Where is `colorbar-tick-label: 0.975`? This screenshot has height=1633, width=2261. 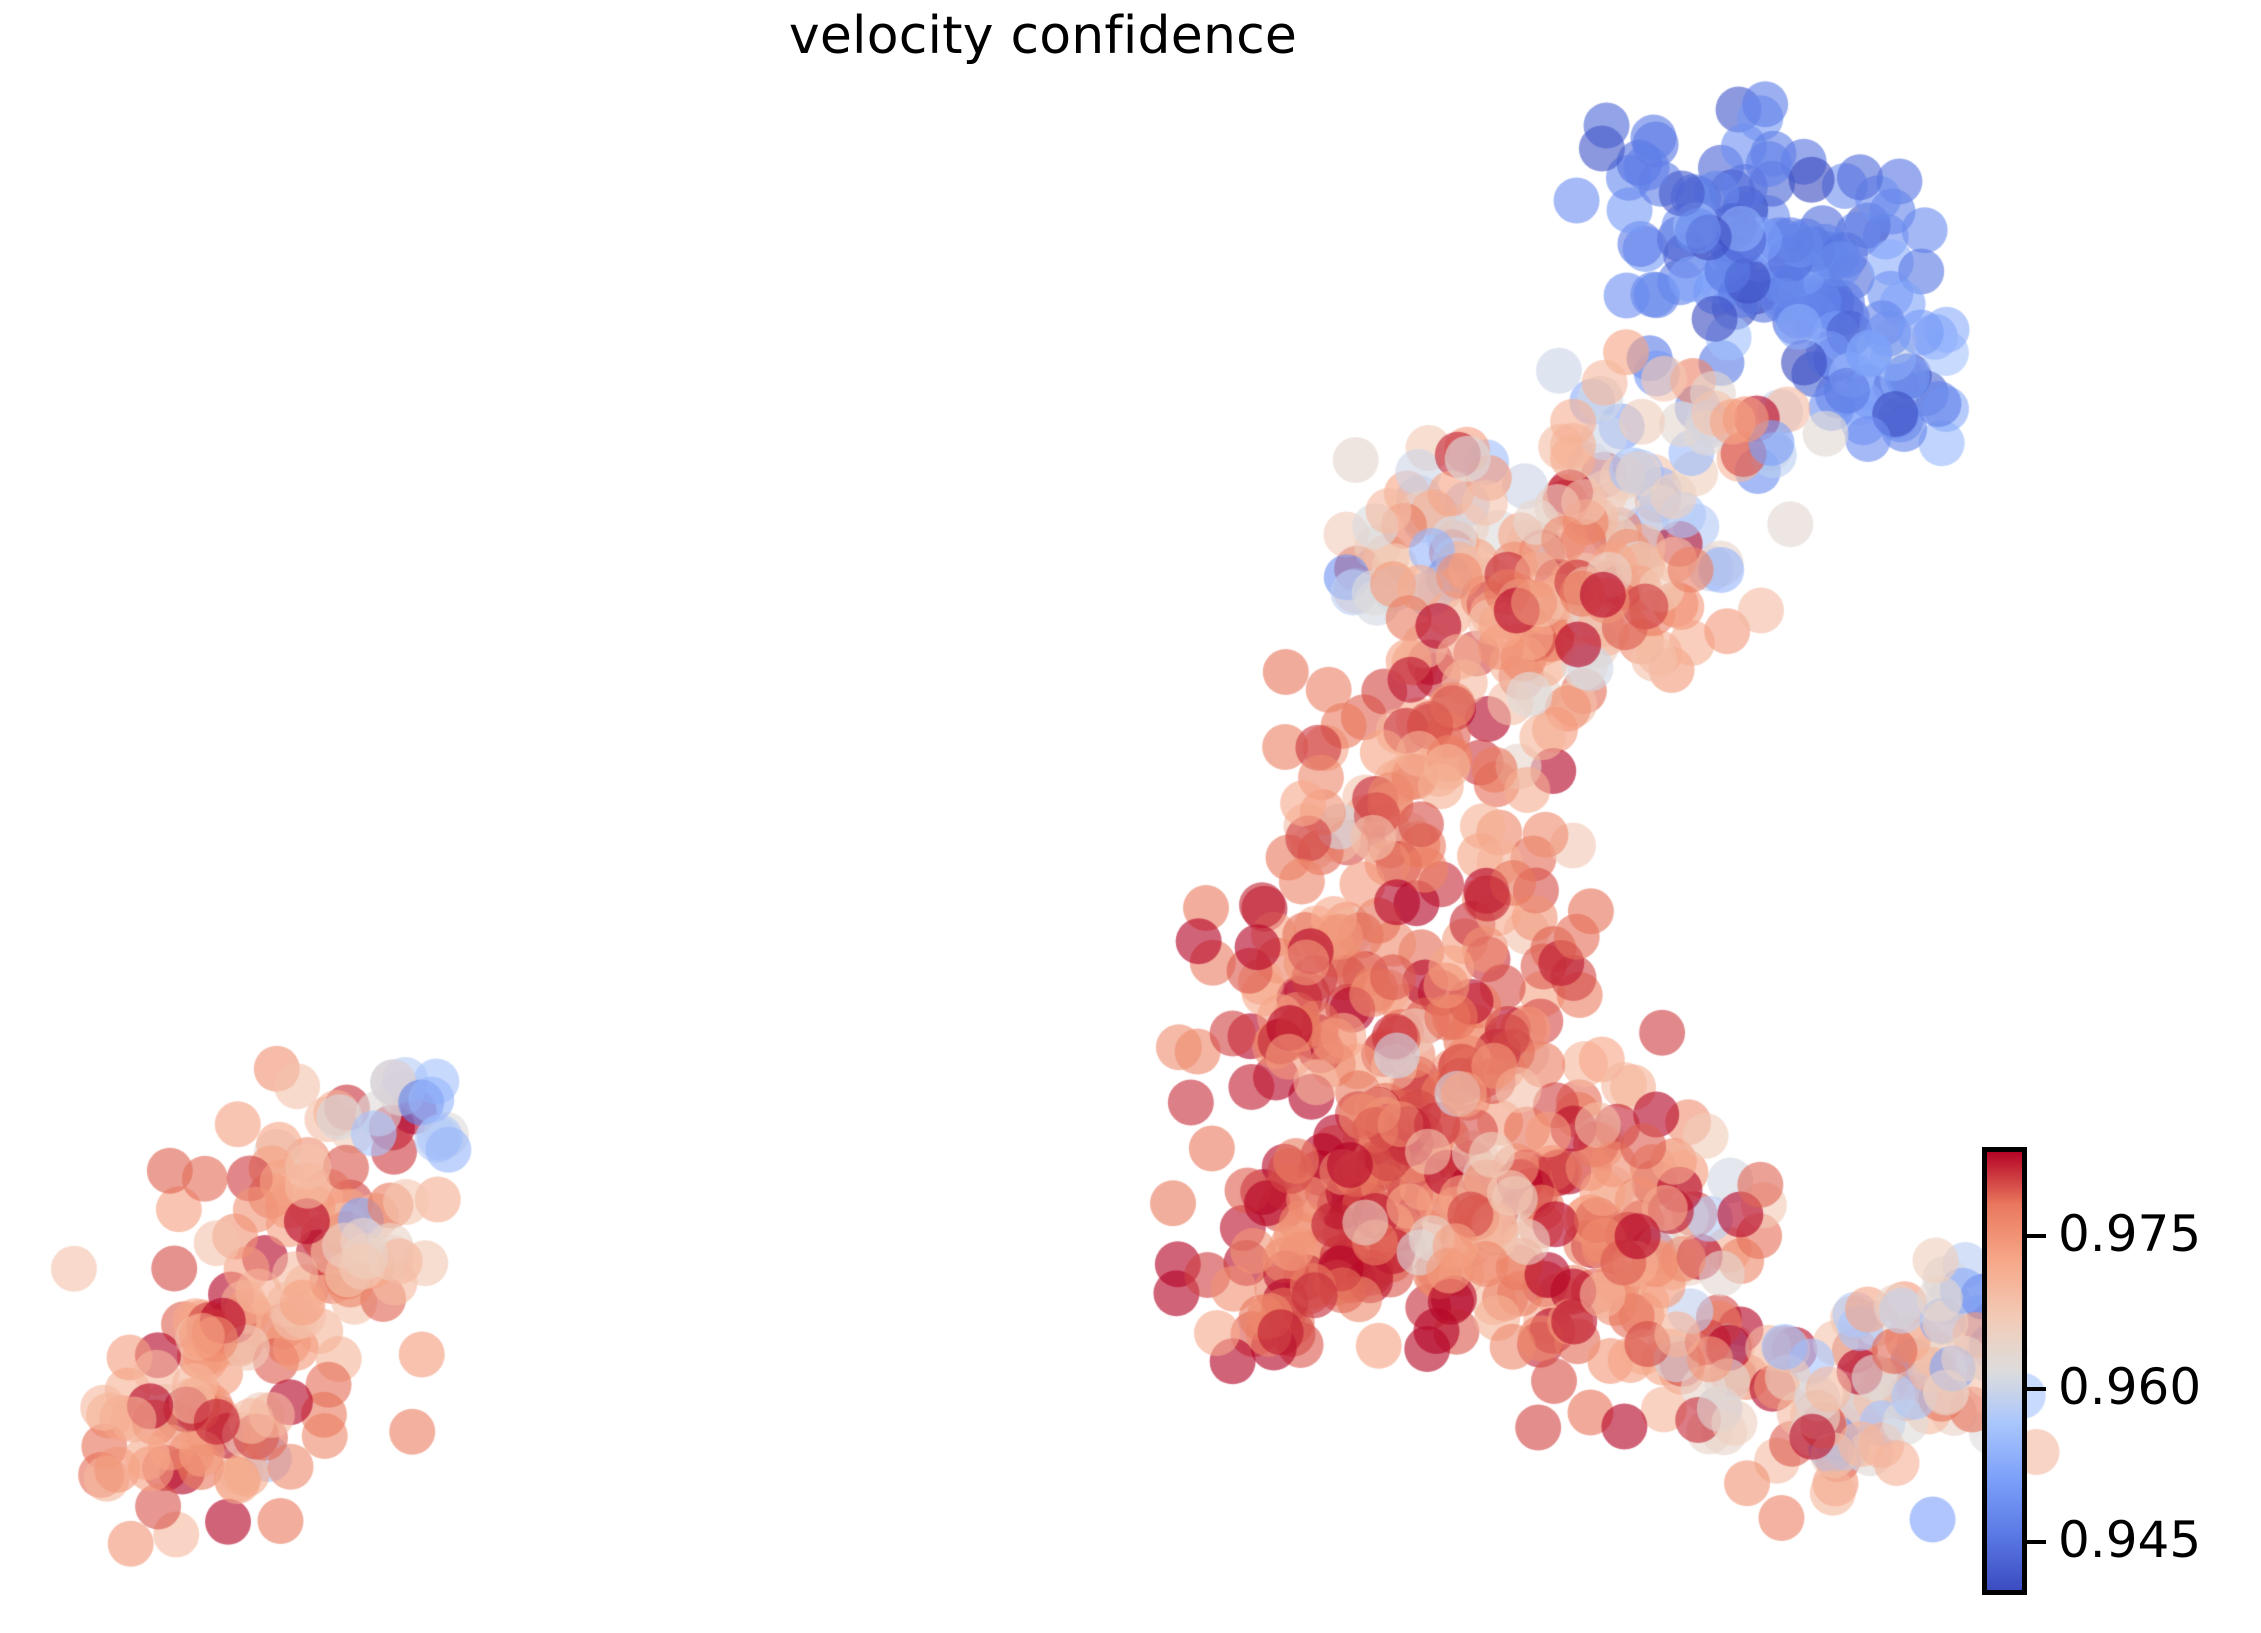
colorbar-tick-label: 0.975 is located at coordinates (2130, 1234).